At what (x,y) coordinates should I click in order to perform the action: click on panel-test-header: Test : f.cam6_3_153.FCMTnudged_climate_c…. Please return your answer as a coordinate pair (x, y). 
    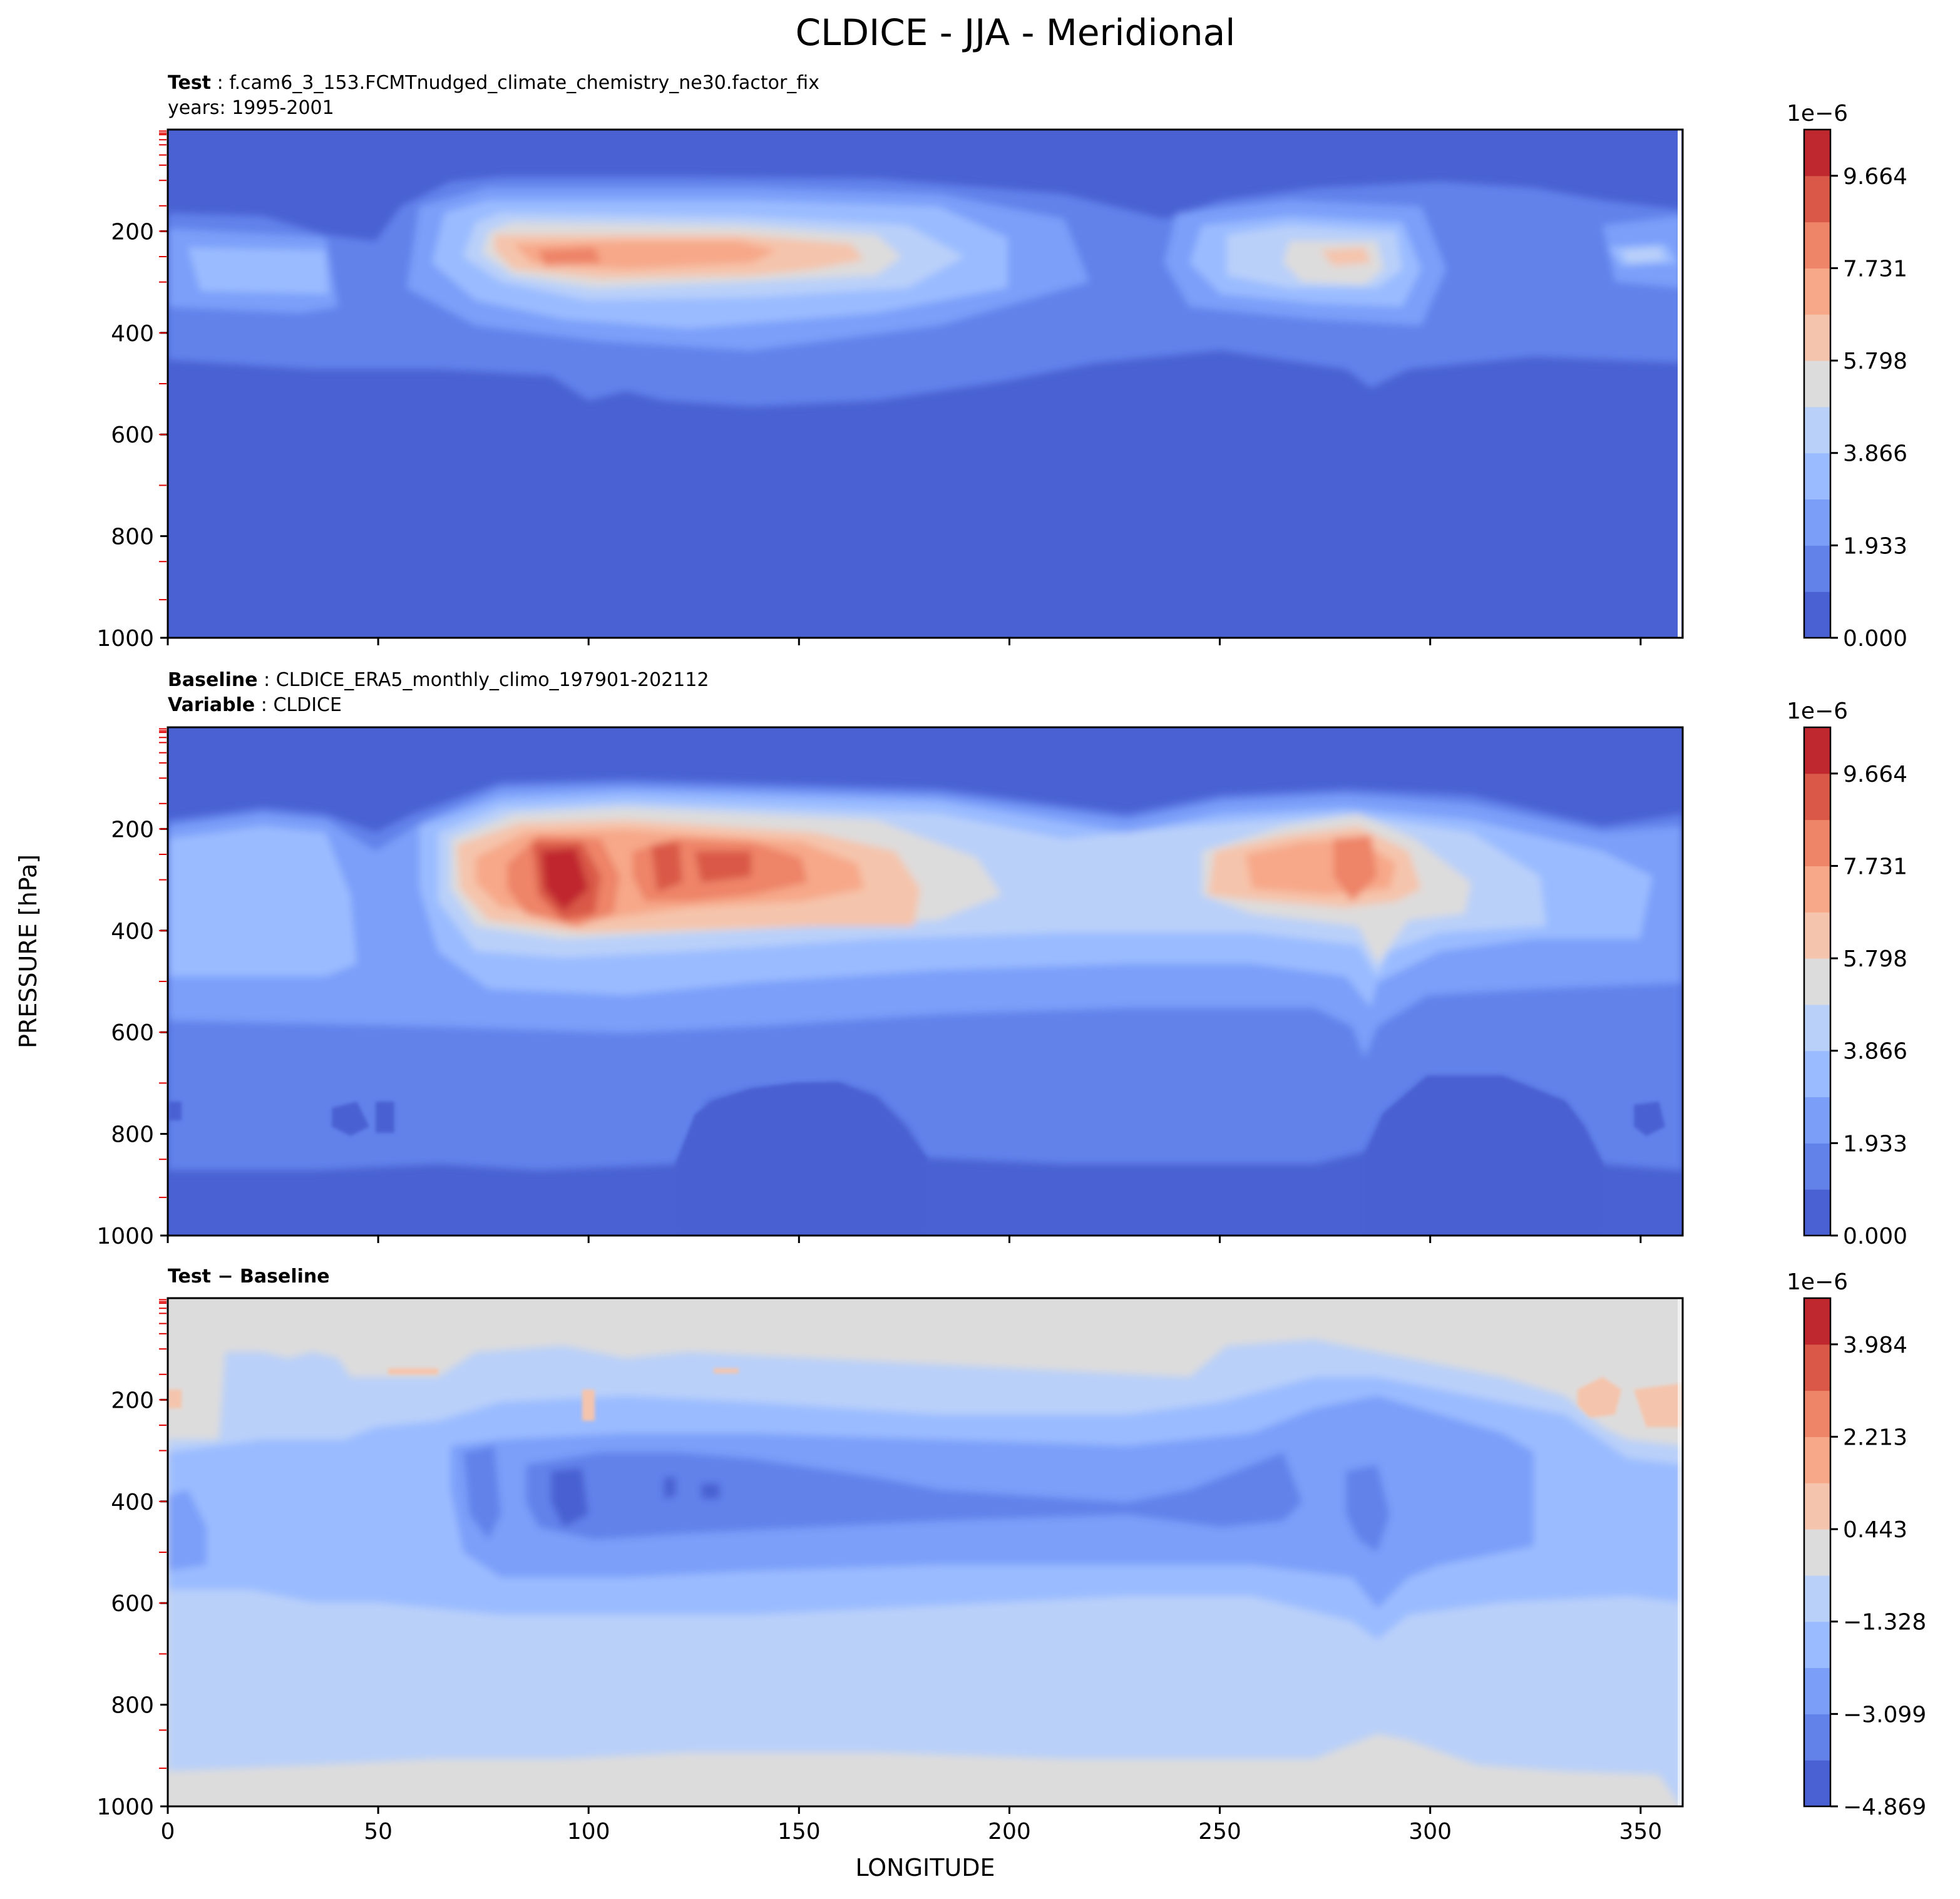
    Looking at the image, I should click on (493, 83).